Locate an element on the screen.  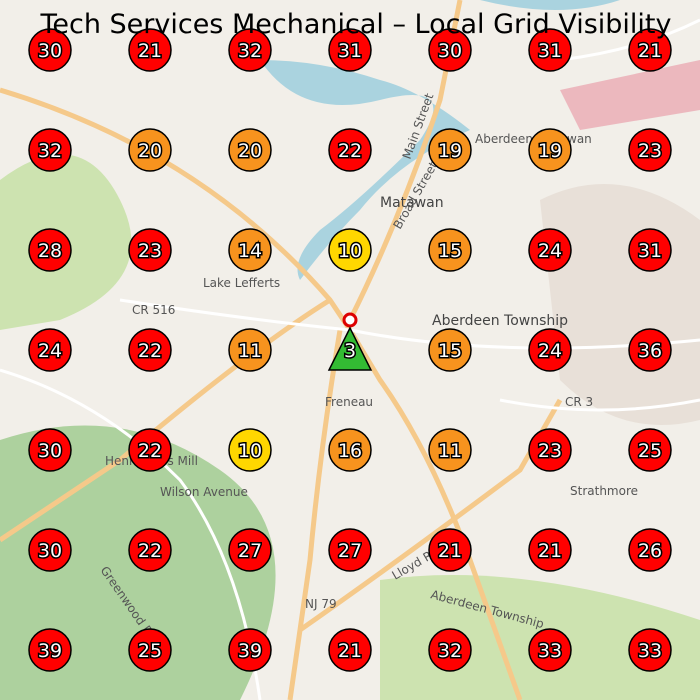
marker-value: 19 is located at coordinates (450, 151).